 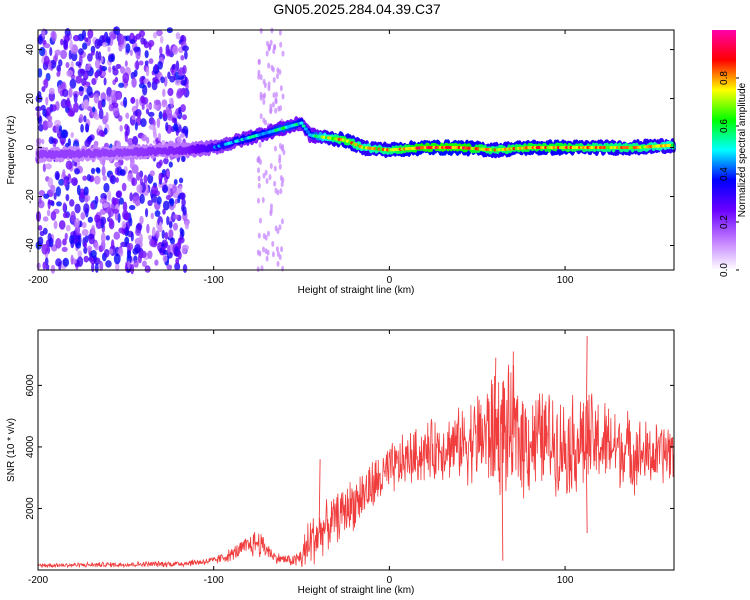 I want to click on colorbar-tick-label: 0.6, so click(x=724, y=126).